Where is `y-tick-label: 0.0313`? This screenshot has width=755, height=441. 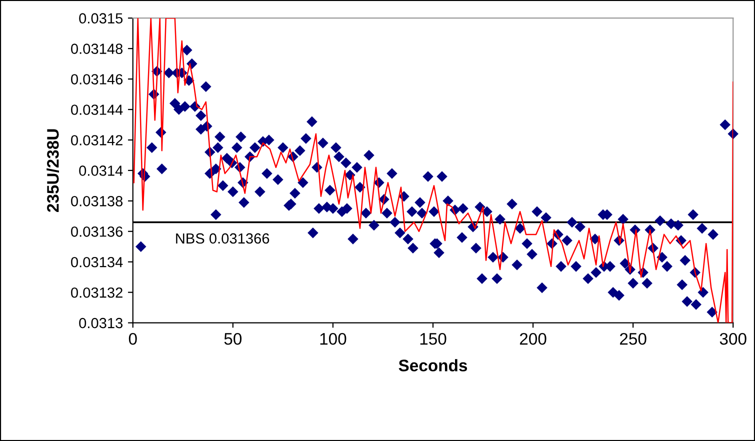 y-tick-label: 0.0313 is located at coordinates (101, 323).